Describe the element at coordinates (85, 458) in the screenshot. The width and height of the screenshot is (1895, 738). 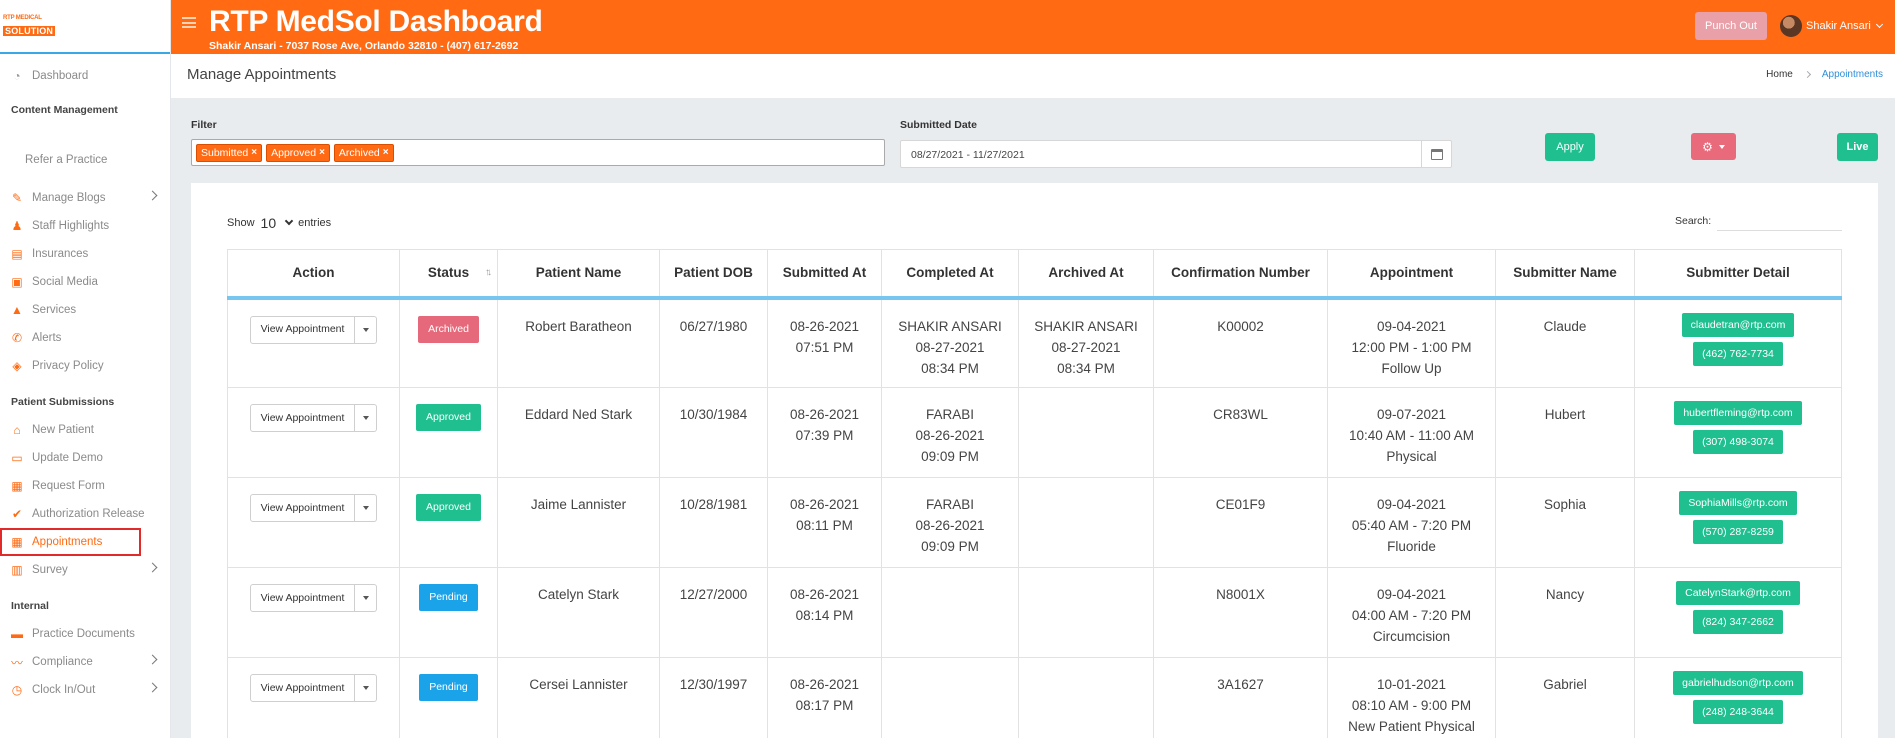
I see `sidebar-item-update-demo: ▭ Update Demo` at that location.